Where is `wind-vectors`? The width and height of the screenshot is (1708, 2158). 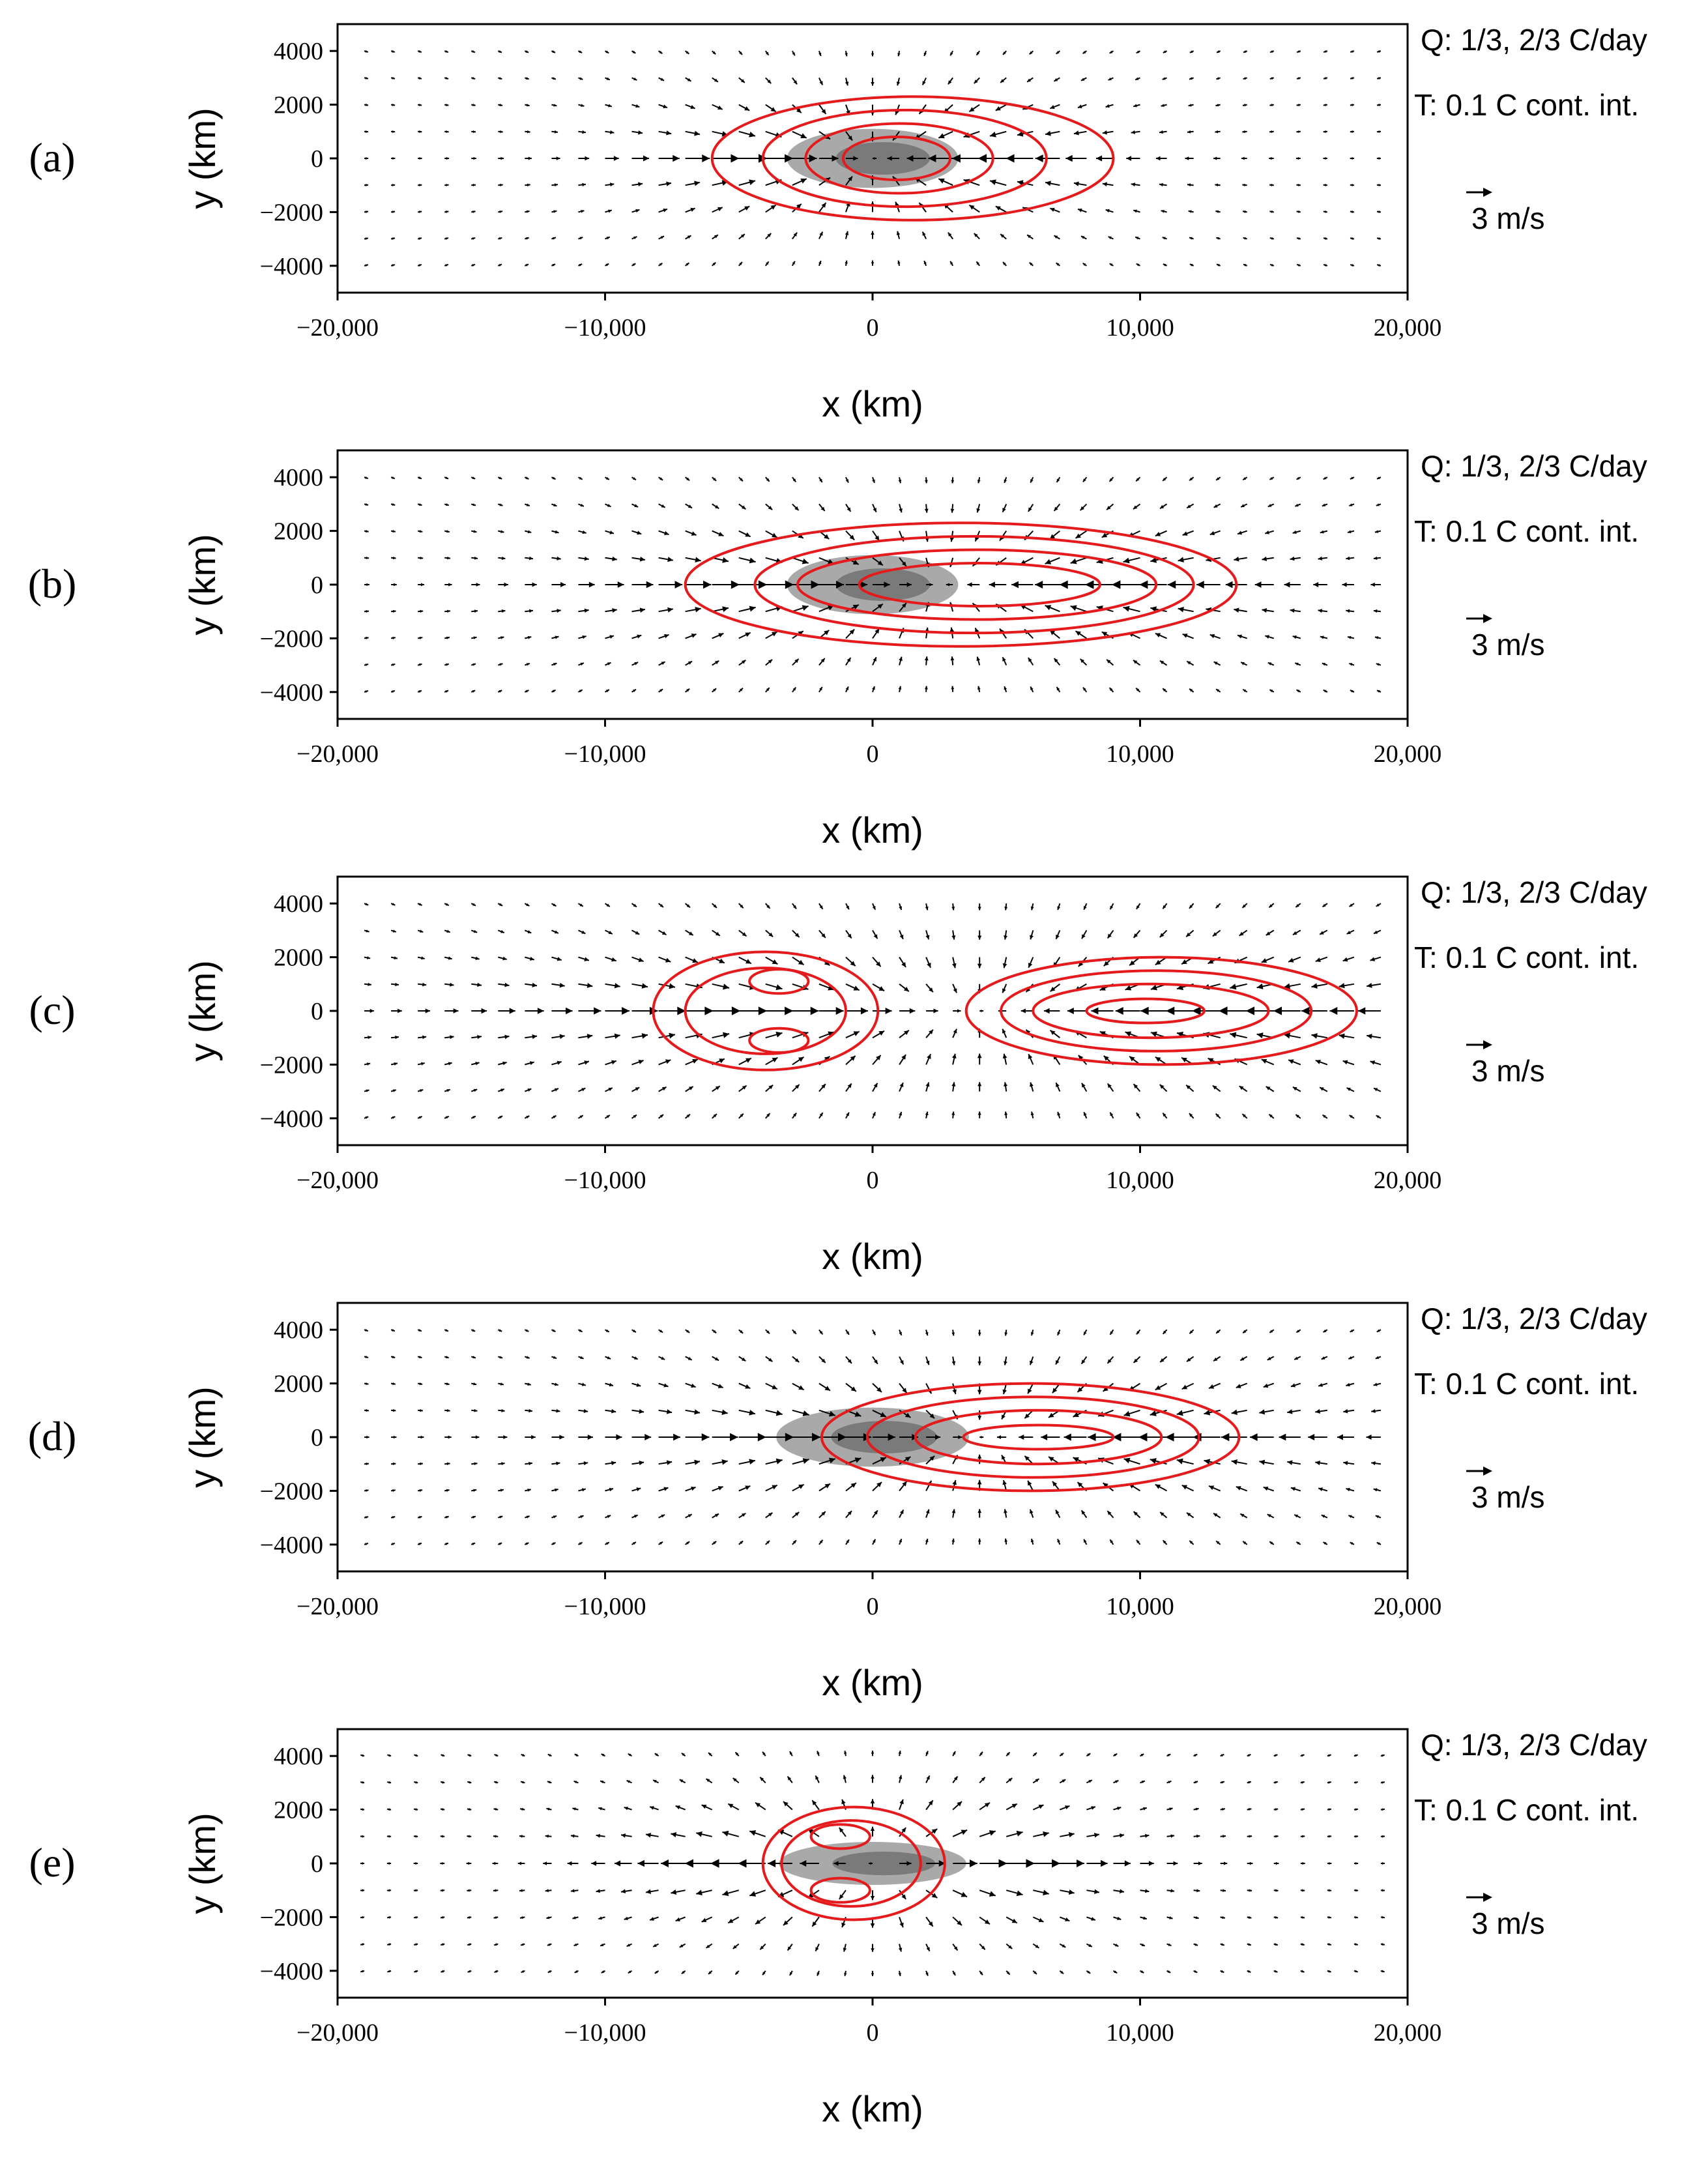 wind-vectors is located at coordinates (873, 584).